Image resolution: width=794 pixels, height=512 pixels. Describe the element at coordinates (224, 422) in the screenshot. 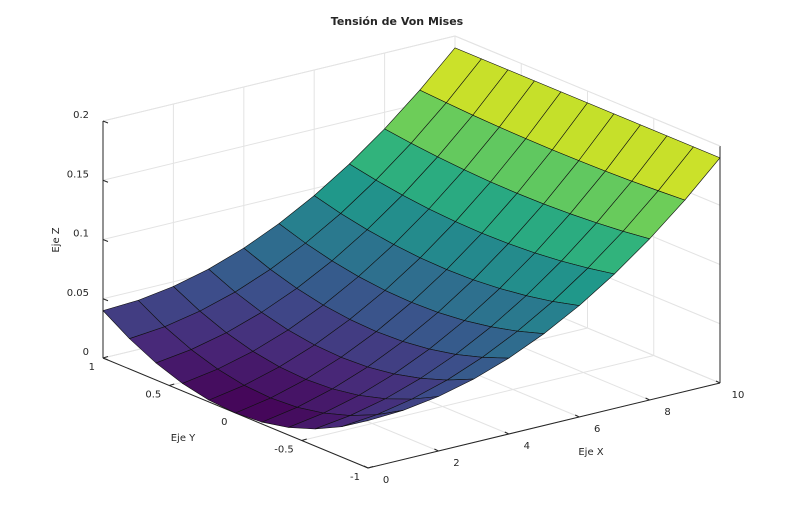

I see `y-tick-label: 0` at that location.